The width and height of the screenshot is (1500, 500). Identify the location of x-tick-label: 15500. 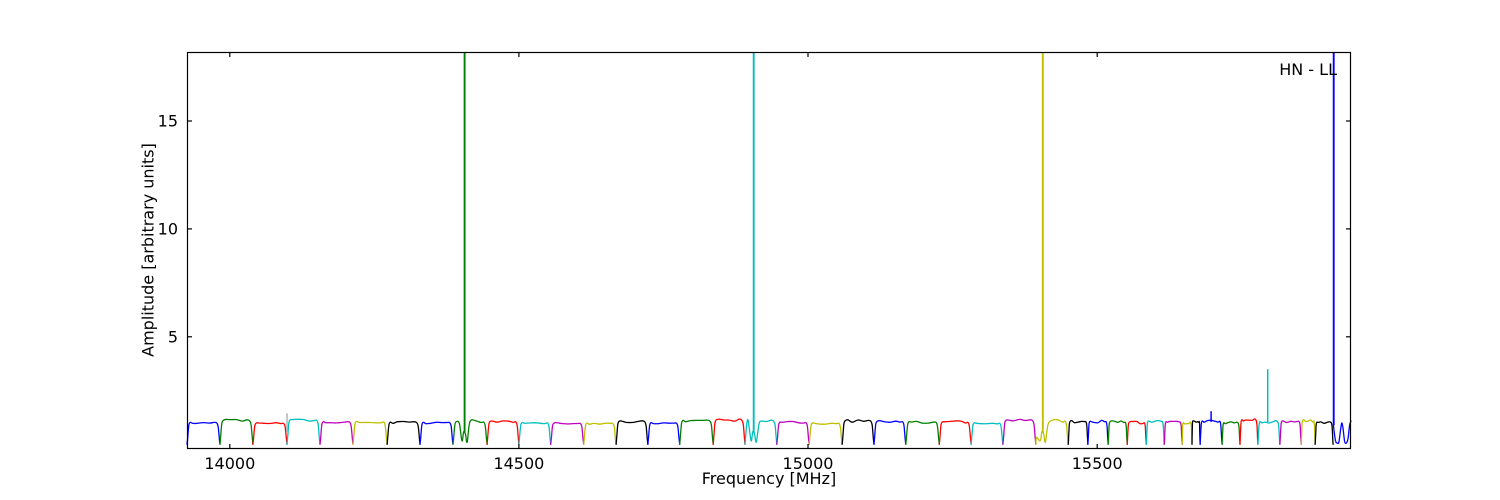
(1097, 463).